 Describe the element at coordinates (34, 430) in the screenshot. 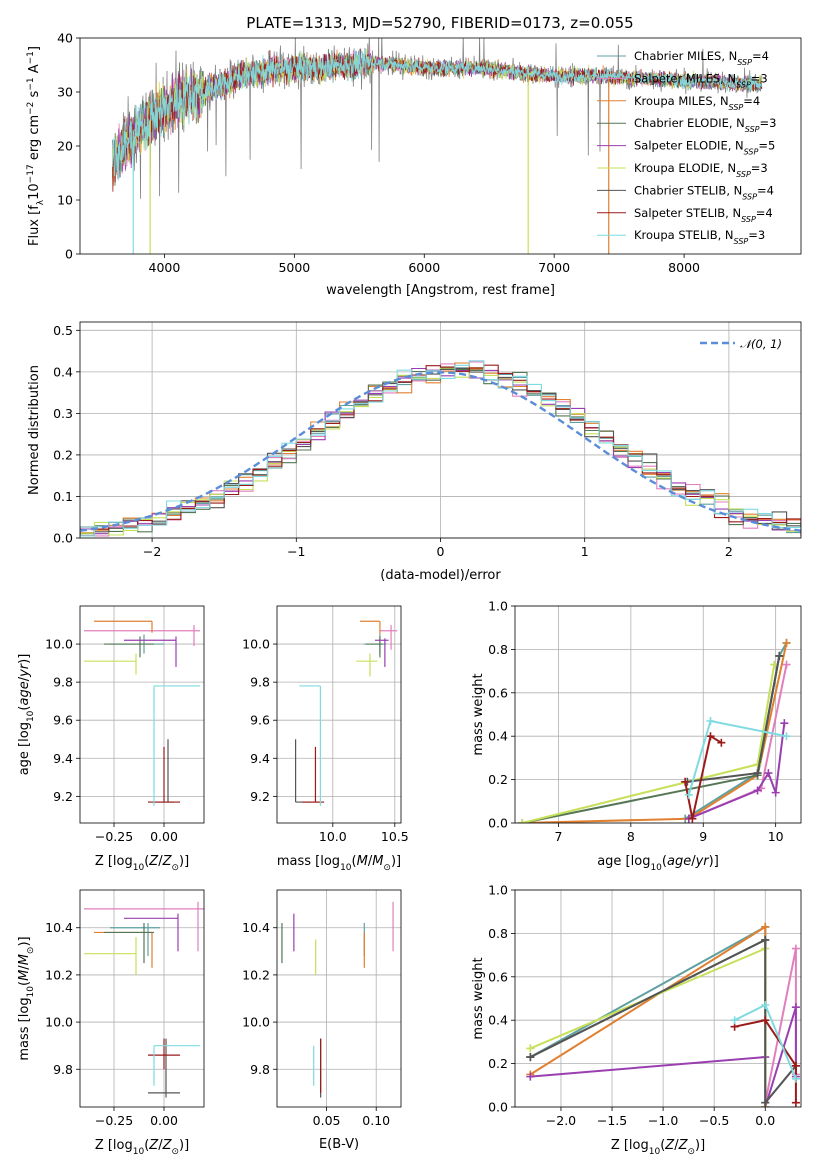

I see `residuals-ylabel: Normed distribution` at that location.